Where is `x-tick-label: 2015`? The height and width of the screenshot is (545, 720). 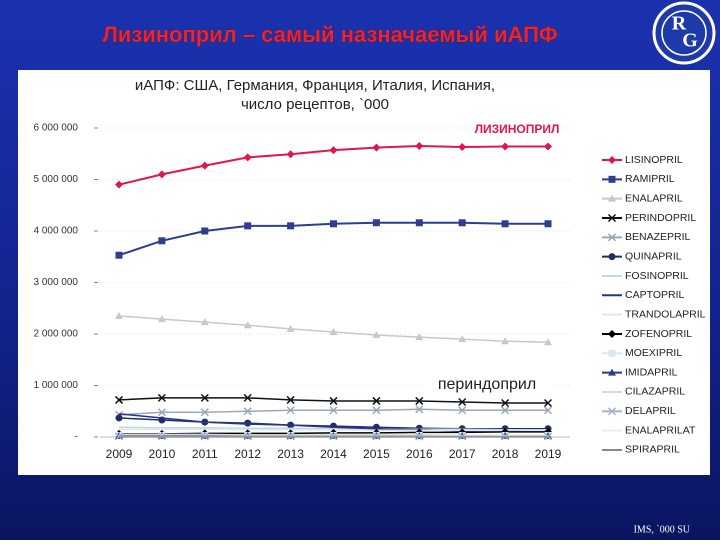 x-tick-label: 2015 is located at coordinates (376, 454).